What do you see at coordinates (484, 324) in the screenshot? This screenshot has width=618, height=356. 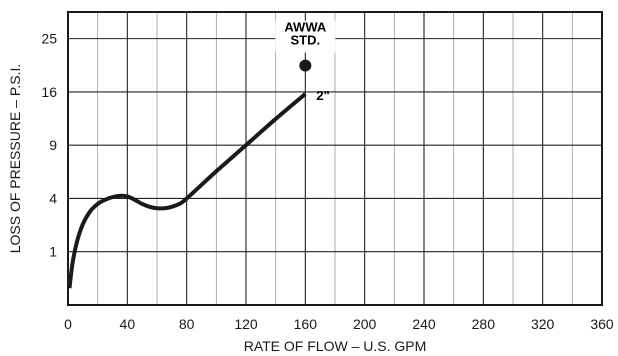 I see `x-tick-label: 280` at bounding box center [484, 324].